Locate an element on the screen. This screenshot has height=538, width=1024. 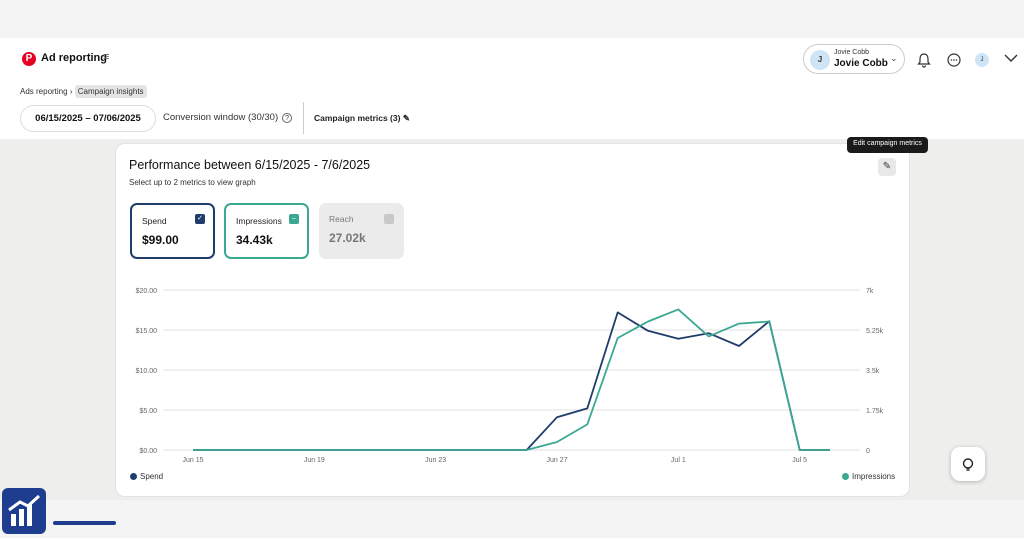
bell-icon is located at coordinates (924, 61).